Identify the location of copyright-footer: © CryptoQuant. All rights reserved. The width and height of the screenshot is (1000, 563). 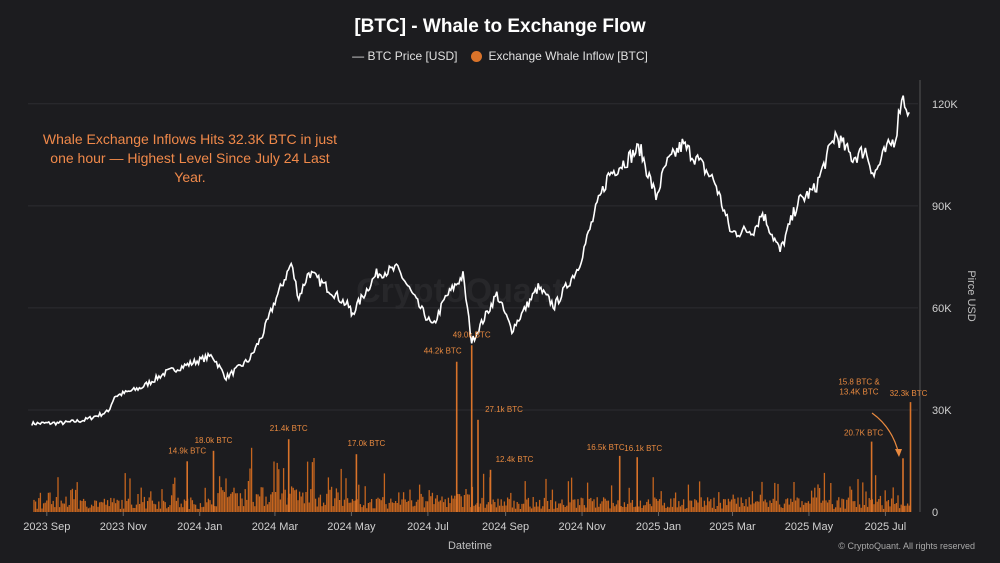
(906, 546).